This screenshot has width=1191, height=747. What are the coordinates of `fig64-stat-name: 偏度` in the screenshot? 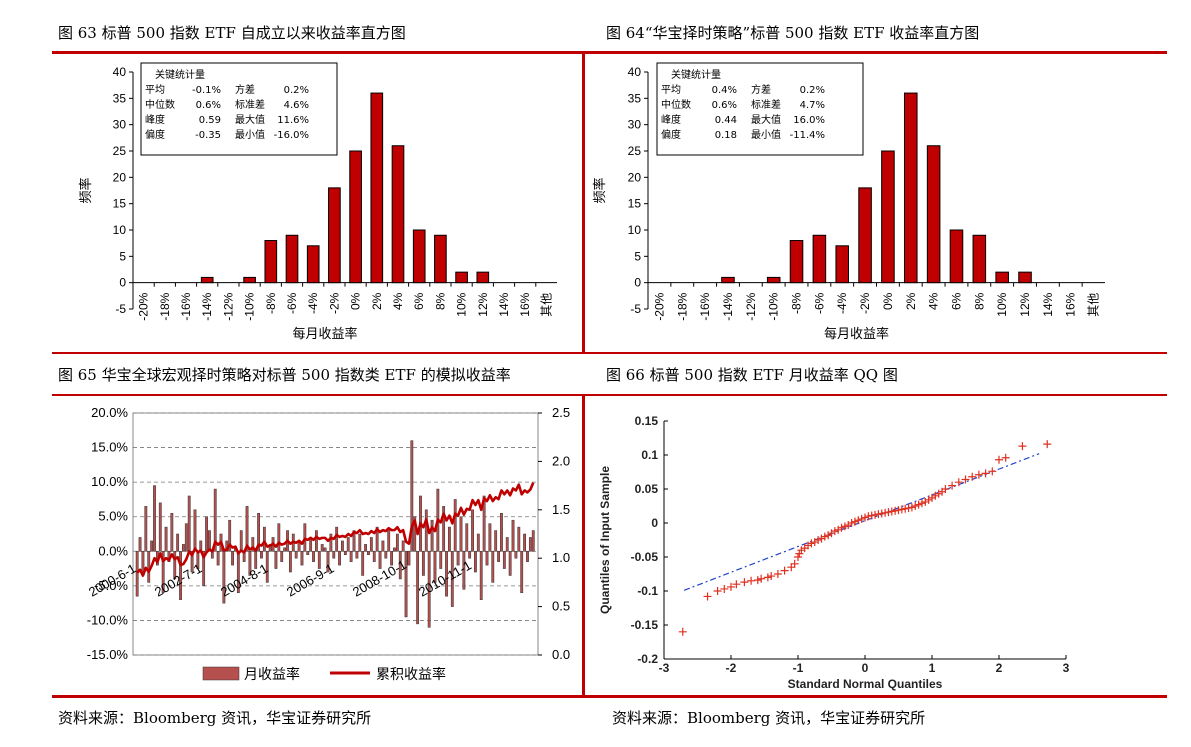 It's located at (671, 134).